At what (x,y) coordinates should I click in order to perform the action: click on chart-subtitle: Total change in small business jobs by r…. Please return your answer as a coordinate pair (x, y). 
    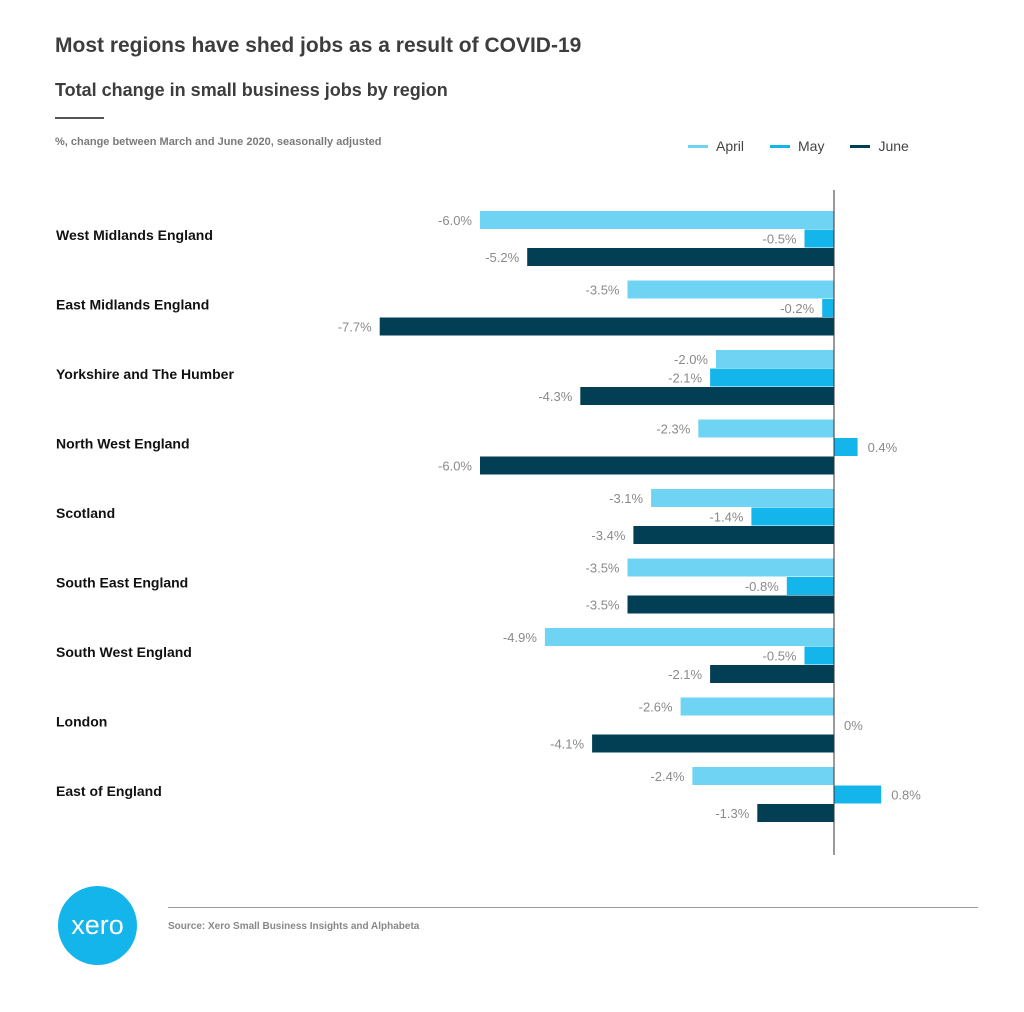
    Looking at the image, I should click on (251, 90).